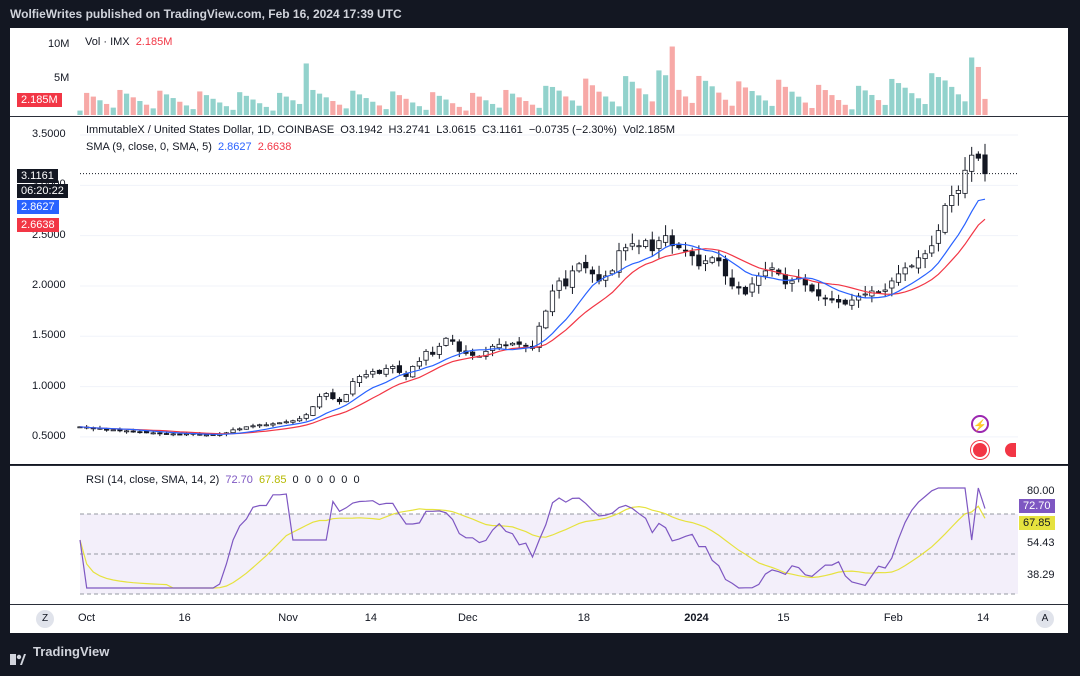 The image size is (1080, 676). What do you see at coordinates (1037, 523) in the screenshot?
I see `rsi-sma-badge: 67.85` at bounding box center [1037, 523].